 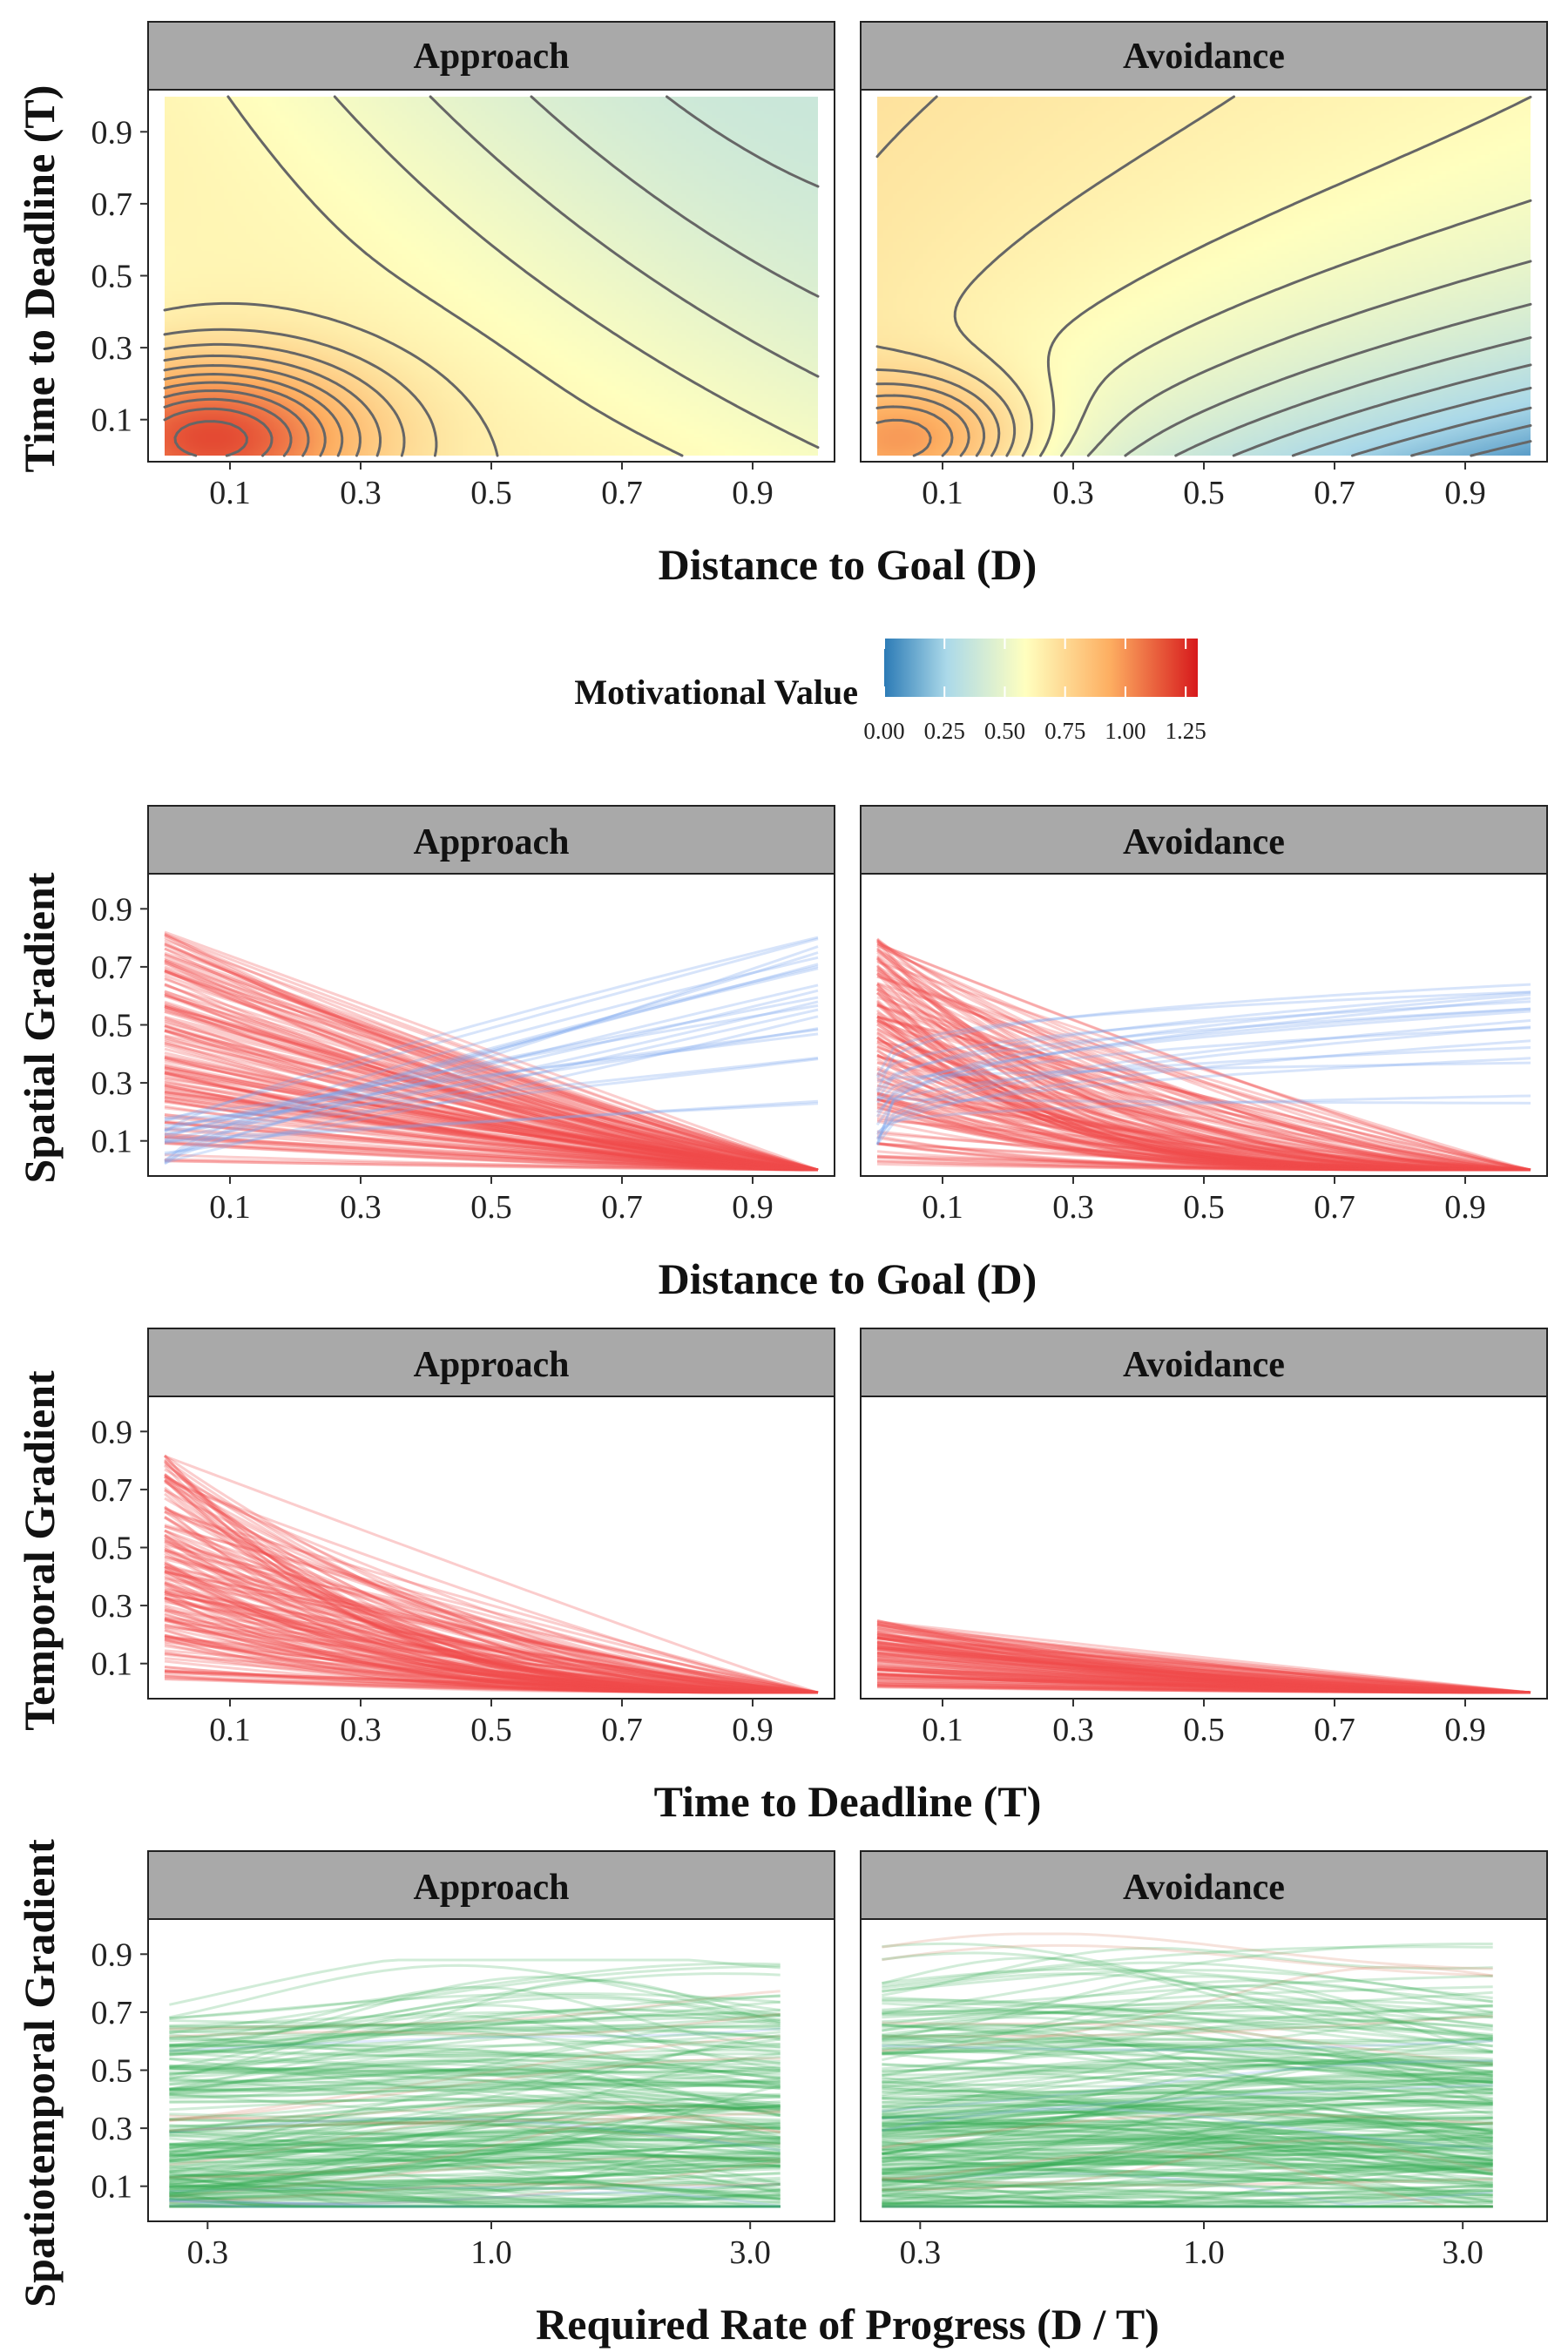 I want to click on temporal-approach-lines, so click(x=491, y=1574).